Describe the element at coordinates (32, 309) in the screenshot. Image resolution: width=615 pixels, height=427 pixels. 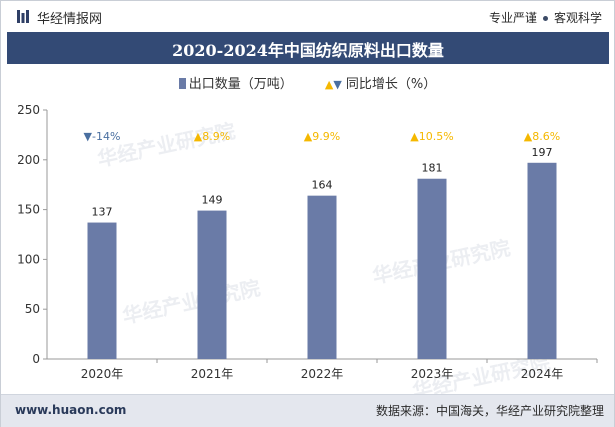
I see `y-tick-label: 50` at that location.